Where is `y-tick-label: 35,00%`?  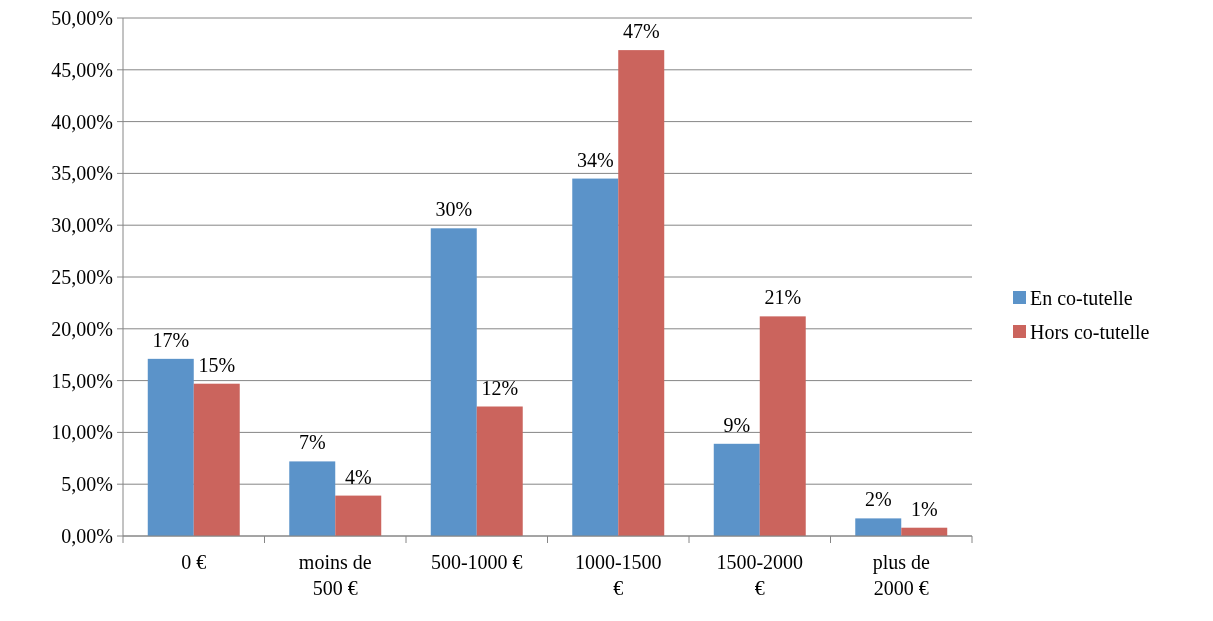 y-tick-label: 35,00% is located at coordinates (82, 173).